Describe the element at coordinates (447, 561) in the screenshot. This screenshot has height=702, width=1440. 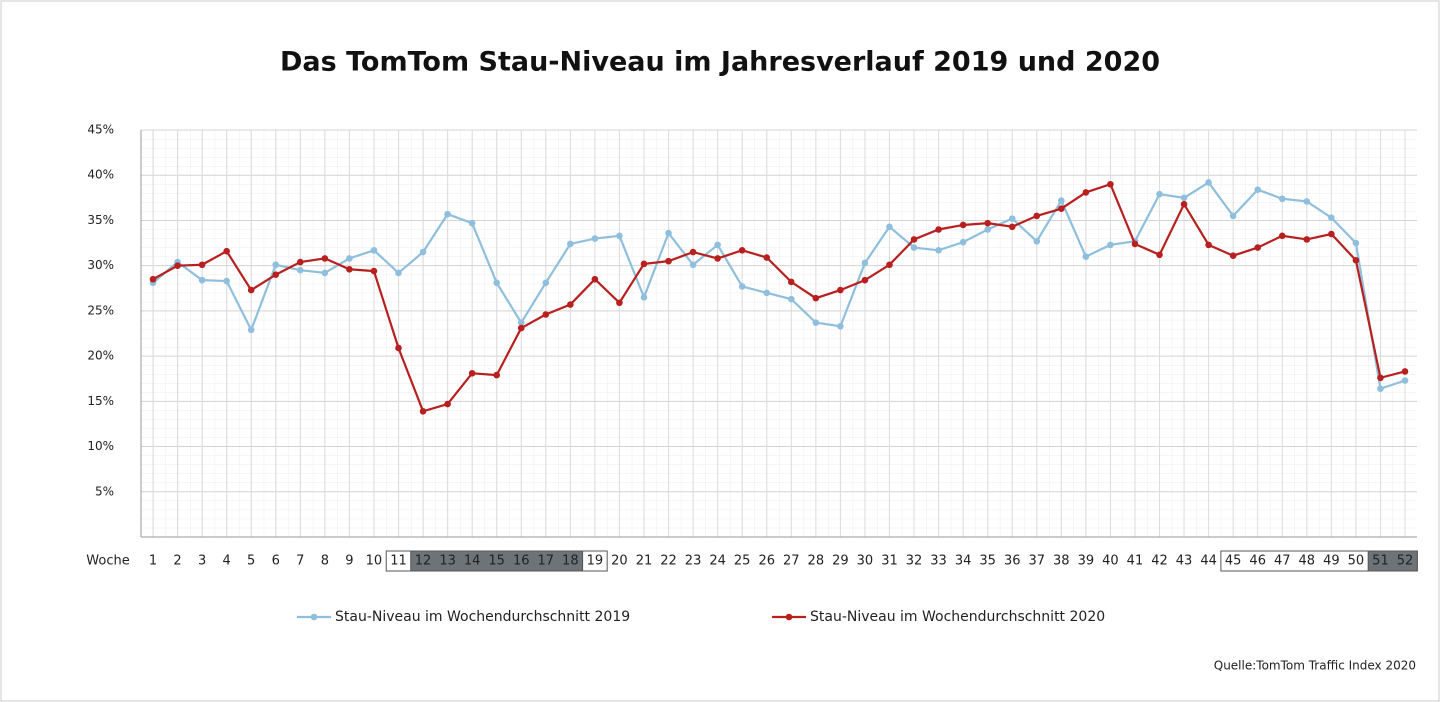
I see `x-tick-label: 13` at that location.